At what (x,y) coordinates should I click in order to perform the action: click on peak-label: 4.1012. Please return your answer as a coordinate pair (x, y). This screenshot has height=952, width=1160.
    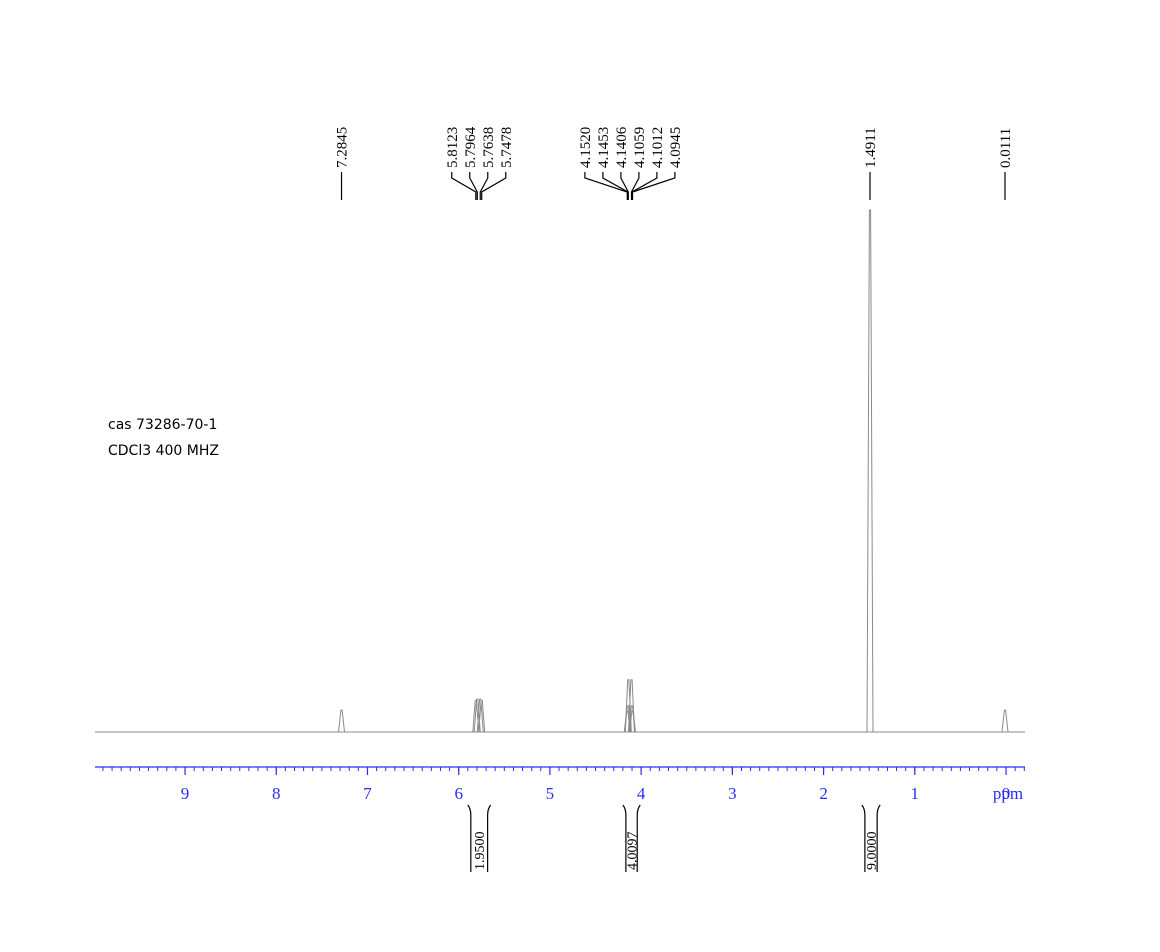
    Looking at the image, I should click on (658, 147).